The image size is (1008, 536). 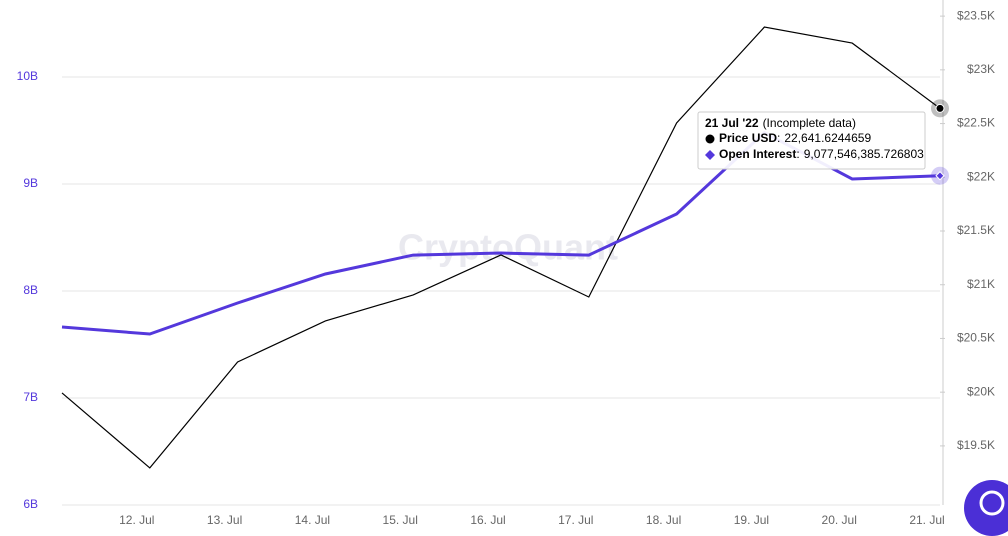 I want to click on x-tick-label: 18. Jul, so click(x=663, y=520).